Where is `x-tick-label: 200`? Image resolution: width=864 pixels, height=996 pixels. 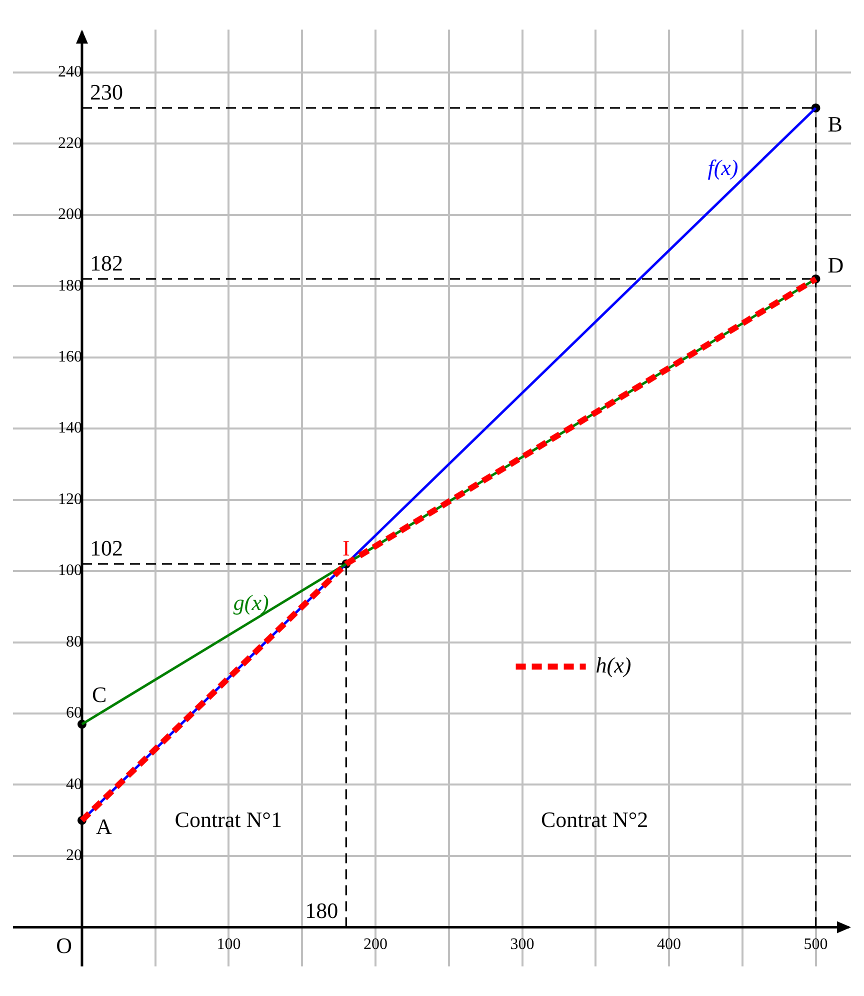 x-tick-label: 200 is located at coordinates (375, 945).